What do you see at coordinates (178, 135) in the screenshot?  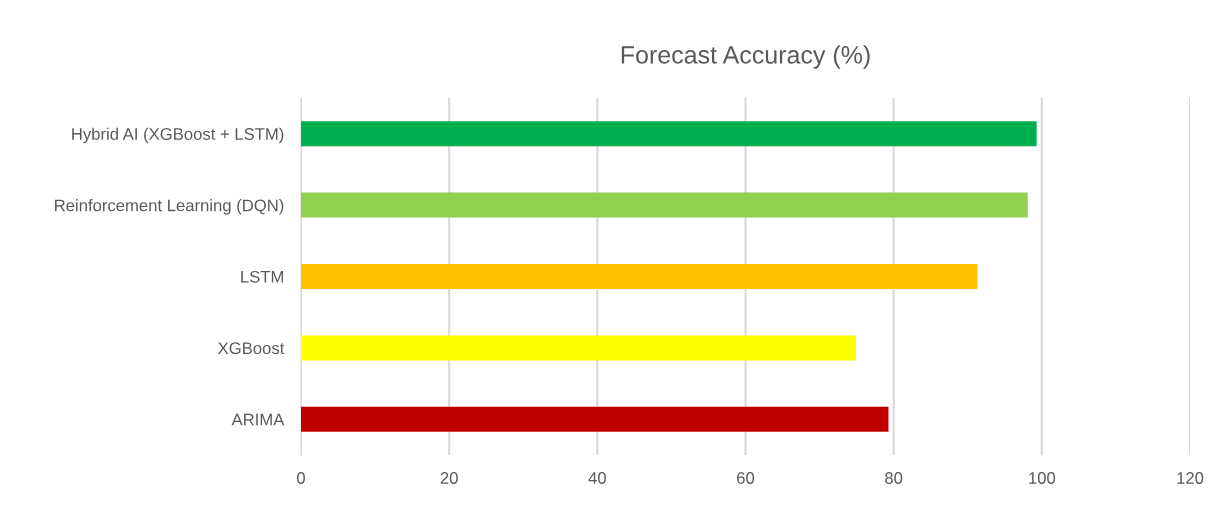 I see `y-tick-label: Hybrid AI (XGBoost + LSTM)` at bounding box center [178, 135].